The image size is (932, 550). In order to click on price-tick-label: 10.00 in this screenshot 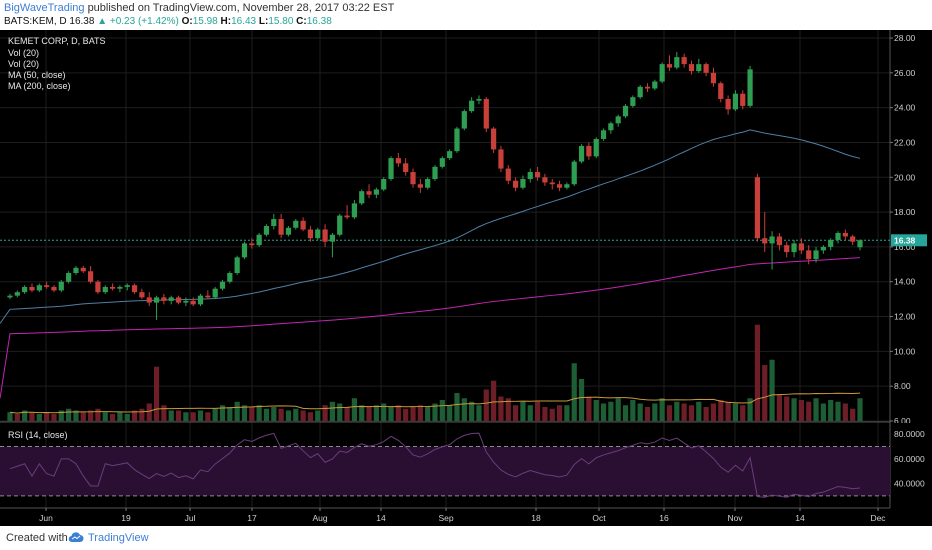, I will do `click(905, 351)`.